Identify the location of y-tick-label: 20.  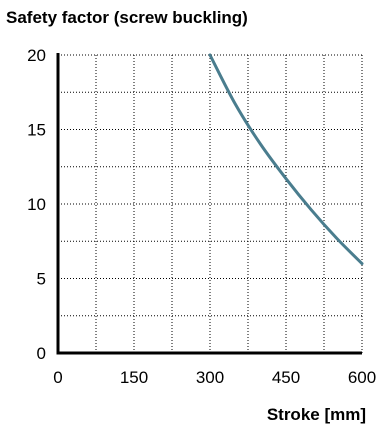
(36, 55).